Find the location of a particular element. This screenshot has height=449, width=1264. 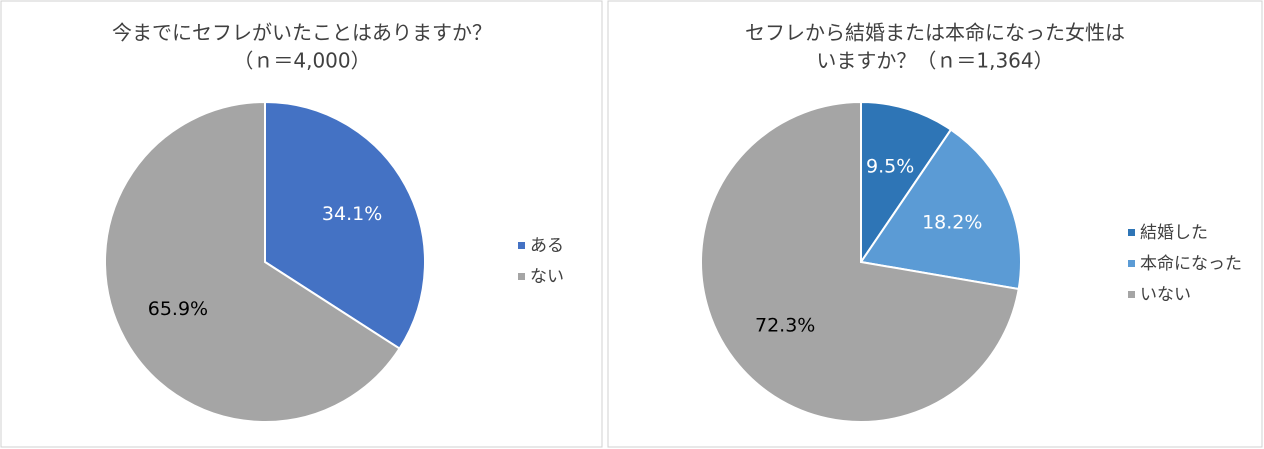

data-label: 34.1% is located at coordinates (352, 214).